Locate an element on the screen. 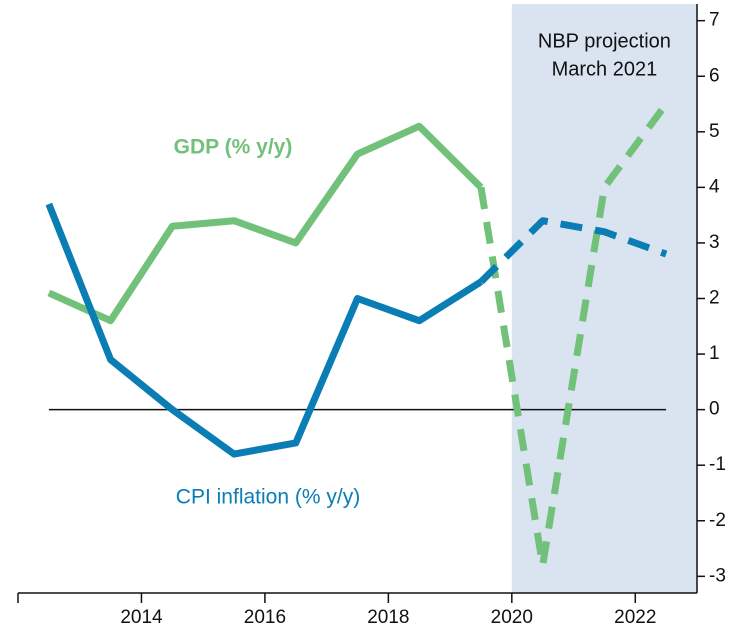  y-tick-label: -1 is located at coordinates (717, 464).